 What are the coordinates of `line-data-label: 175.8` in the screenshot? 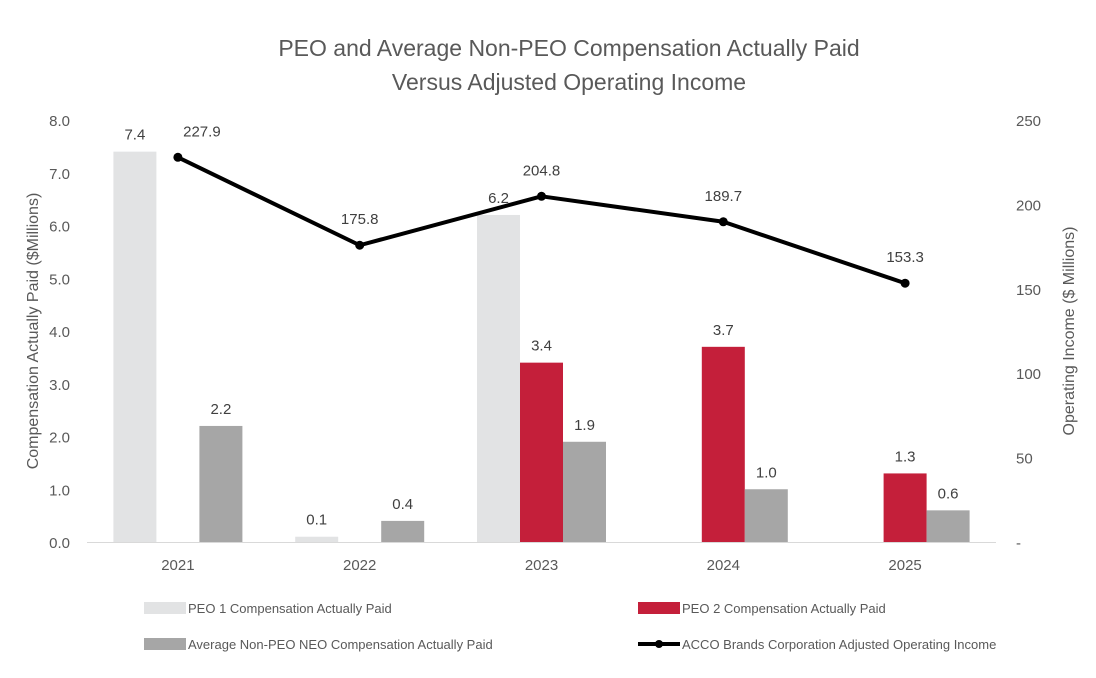 It's located at (360, 219).